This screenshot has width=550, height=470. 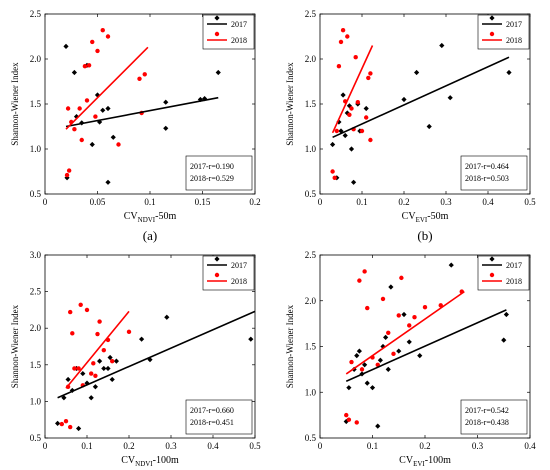 What do you see at coordinates (438, 460) in the screenshot?
I see `x-axis-label-suffix: -100m` at bounding box center [438, 460].